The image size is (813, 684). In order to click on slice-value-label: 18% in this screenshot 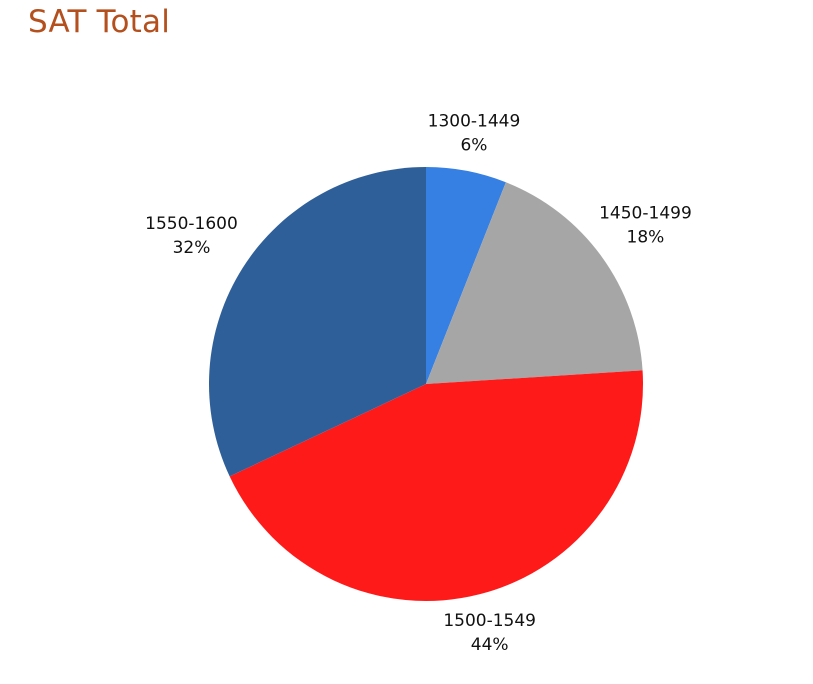, I will do `click(646, 238)`.